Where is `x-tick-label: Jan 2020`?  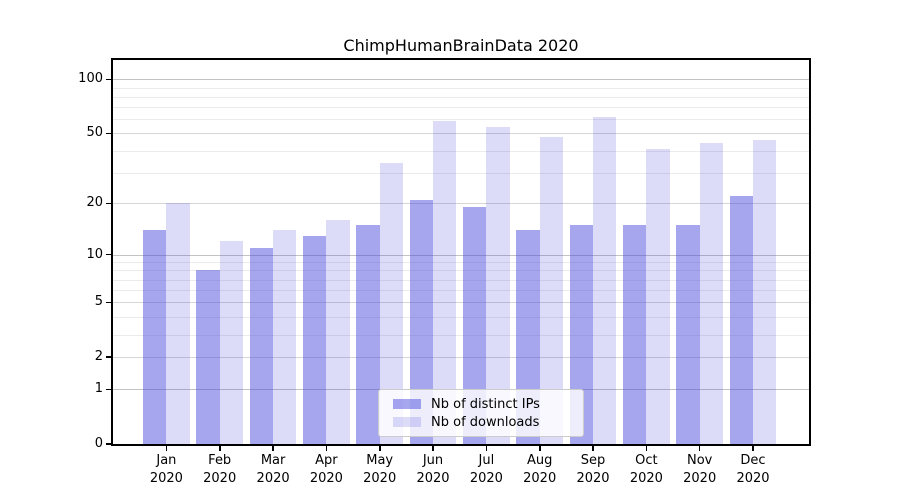
x-tick-label: Jan 2020 is located at coordinates (166, 469).